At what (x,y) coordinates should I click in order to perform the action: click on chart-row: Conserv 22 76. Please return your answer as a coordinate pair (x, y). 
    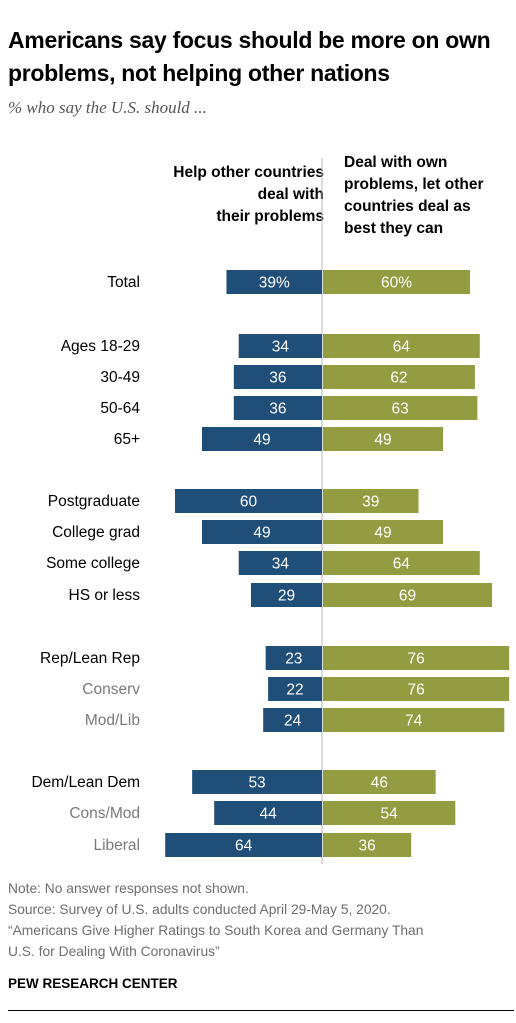
    Looking at the image, I should click on (296, 689).